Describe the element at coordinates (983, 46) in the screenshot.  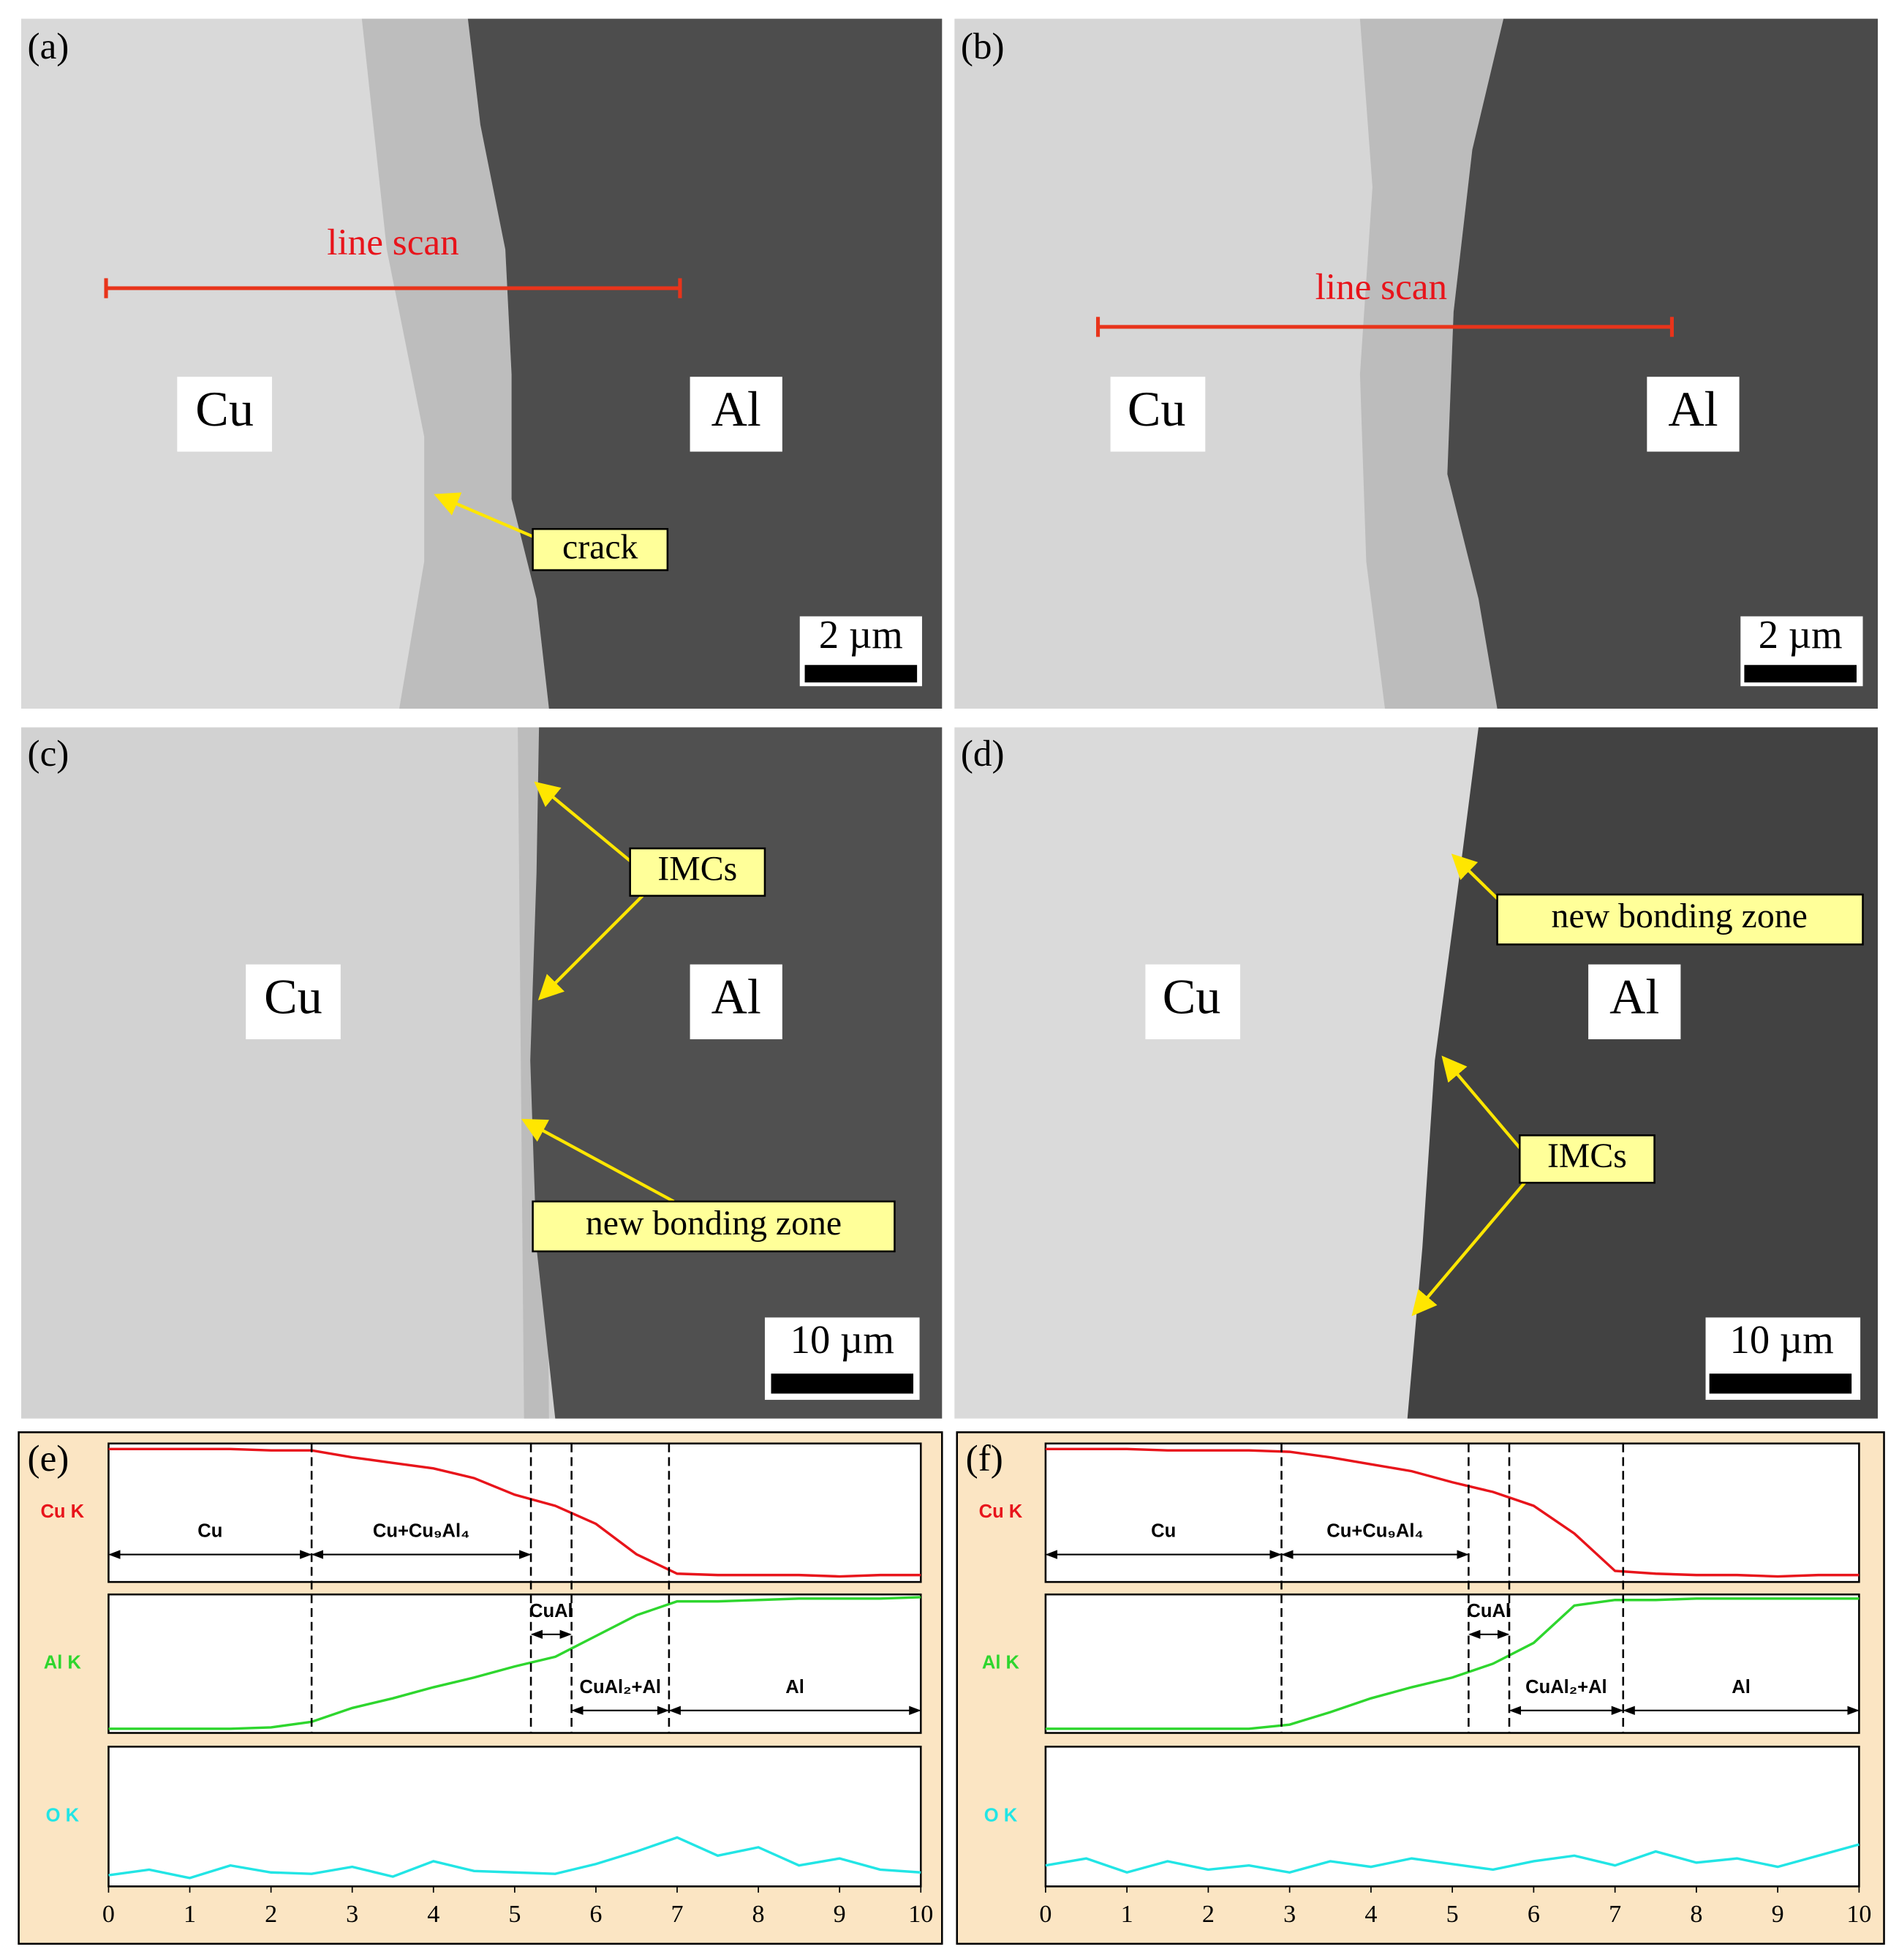
I see `panel-label: (b)` at that location.